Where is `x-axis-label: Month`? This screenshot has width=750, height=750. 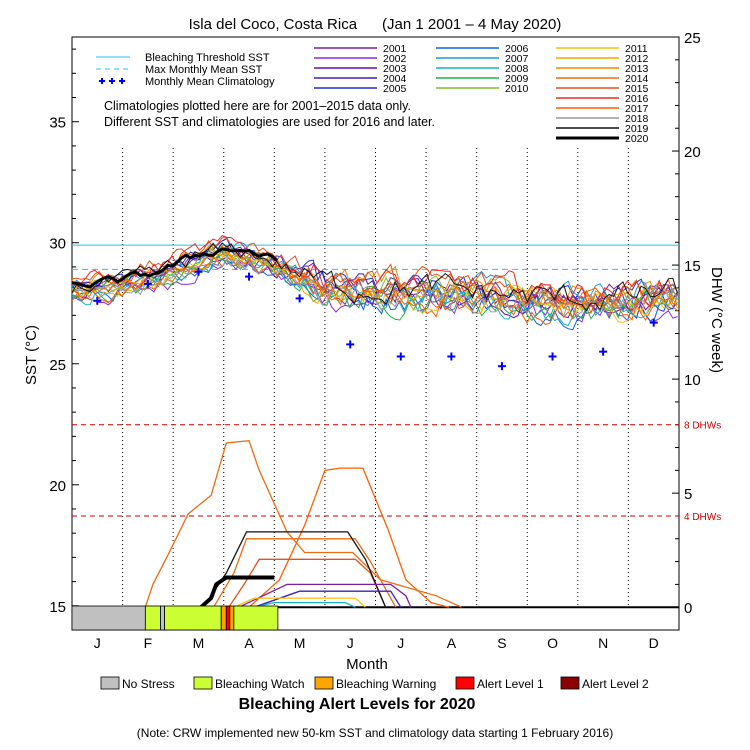
x-axis-label: Month is located at coordinates (367, 664).